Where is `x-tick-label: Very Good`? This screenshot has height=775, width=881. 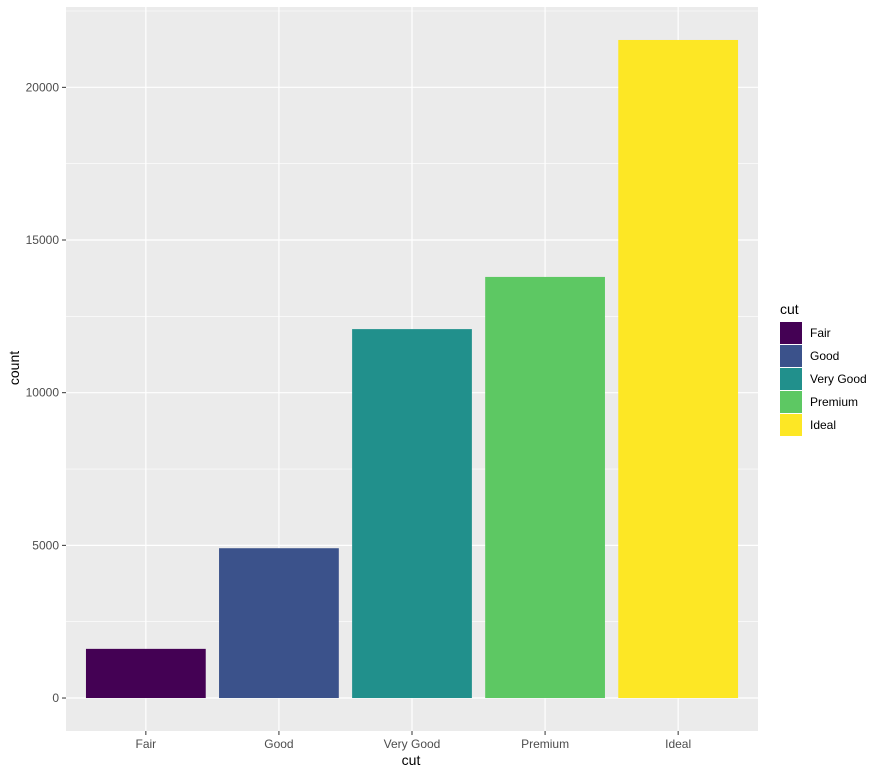
x-tick-label: Very Good is located at coordinates (412, 744).